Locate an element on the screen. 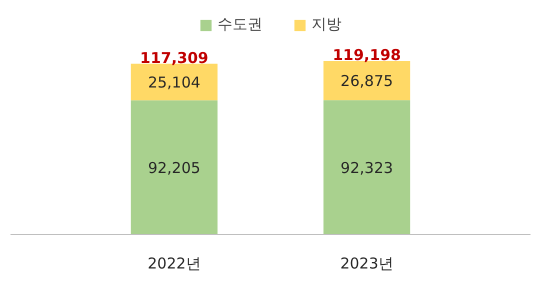 The image size is (549, 282). data-label: 92,205 is located at coordinates (174, 167).